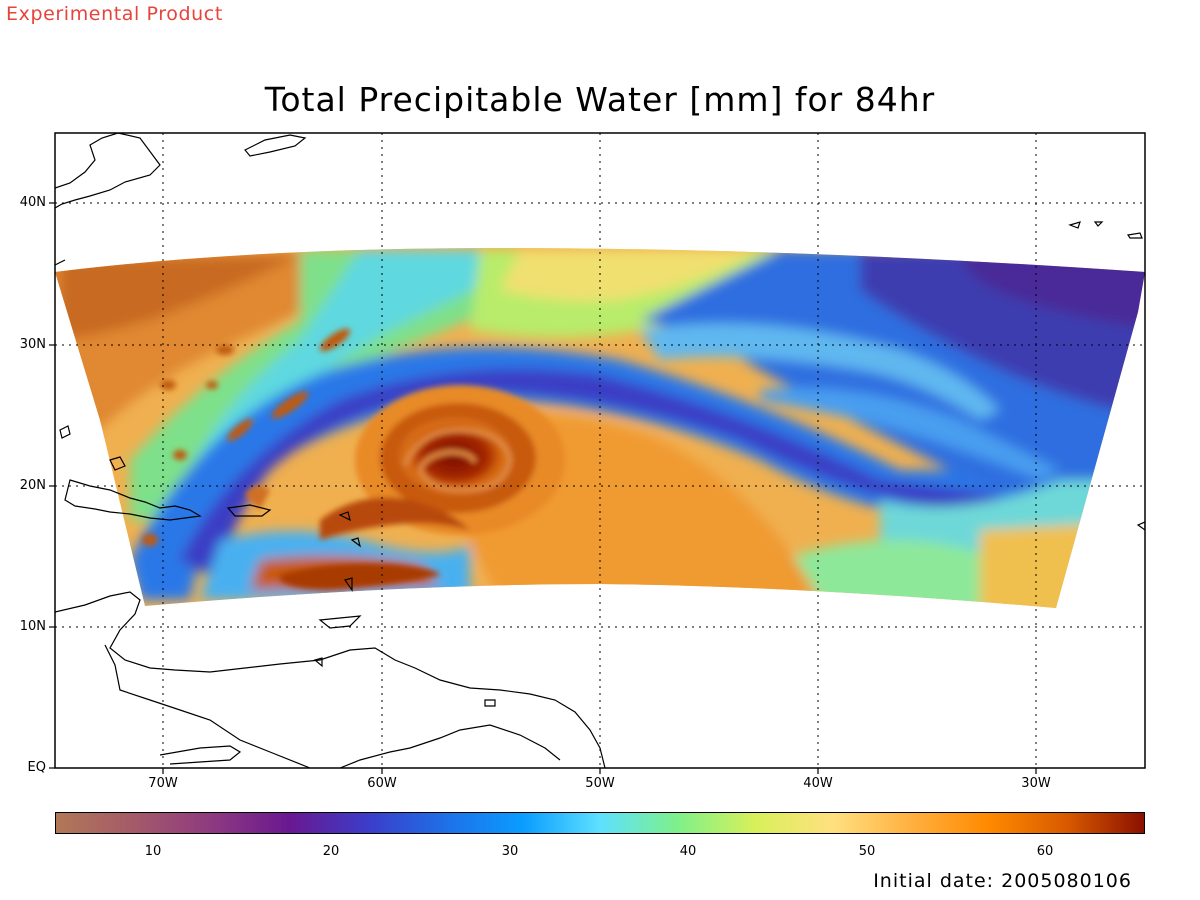 The image size is (1200, 900). Describe the element at coordinates (32, 485) in the screenshot. I see `lat-label-20n: 20N` at that location.